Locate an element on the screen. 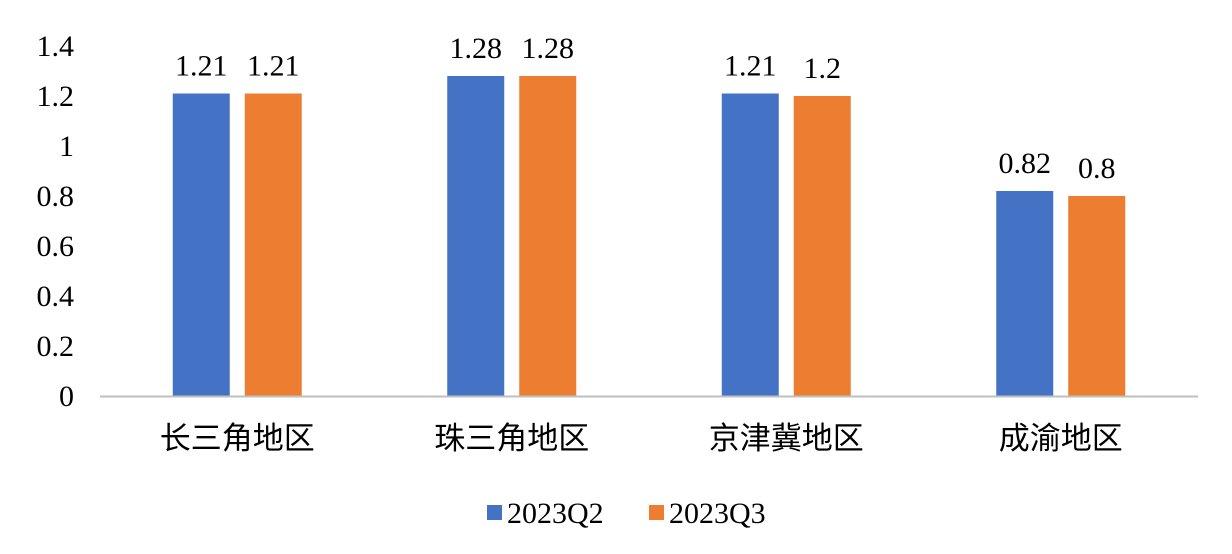  data-label: 0.8 is located at coordinates (1097, 168).